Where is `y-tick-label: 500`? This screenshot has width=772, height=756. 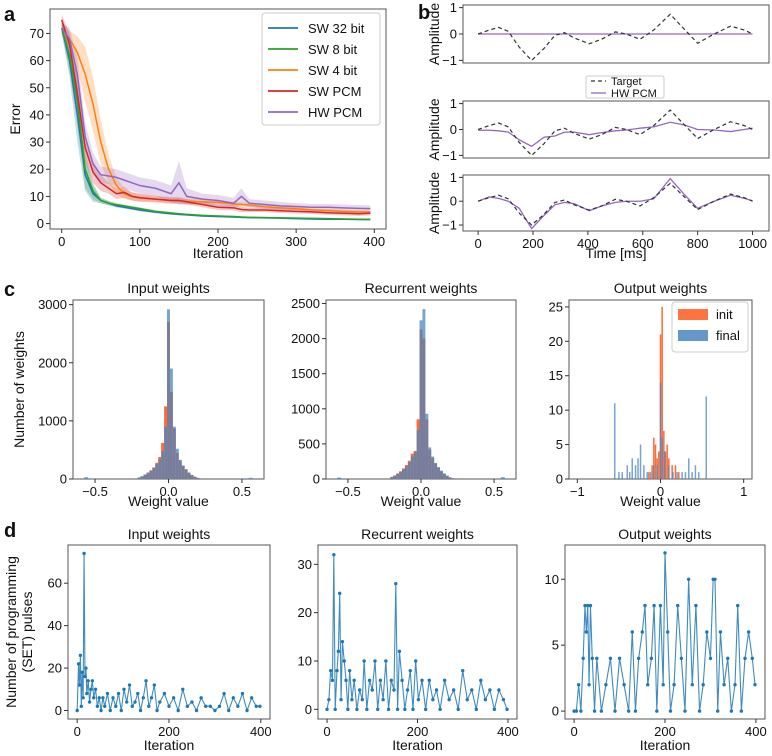
y-tick-label: 500 is located at coordinates (309, 443).